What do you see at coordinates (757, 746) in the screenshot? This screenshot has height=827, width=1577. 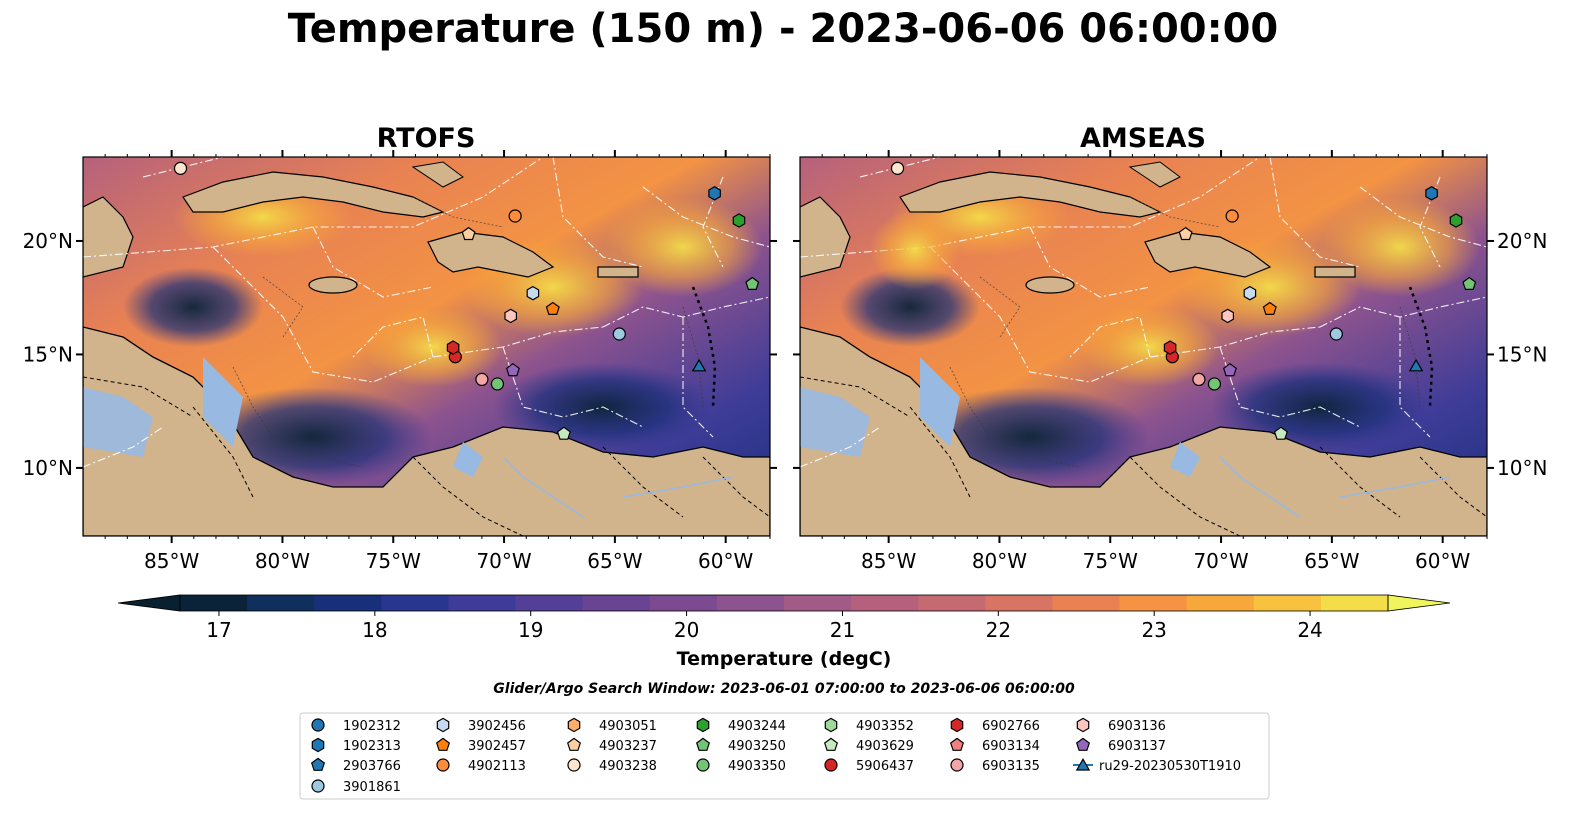 I see `legend-label: 4903250` at bounding box center [757, 746].